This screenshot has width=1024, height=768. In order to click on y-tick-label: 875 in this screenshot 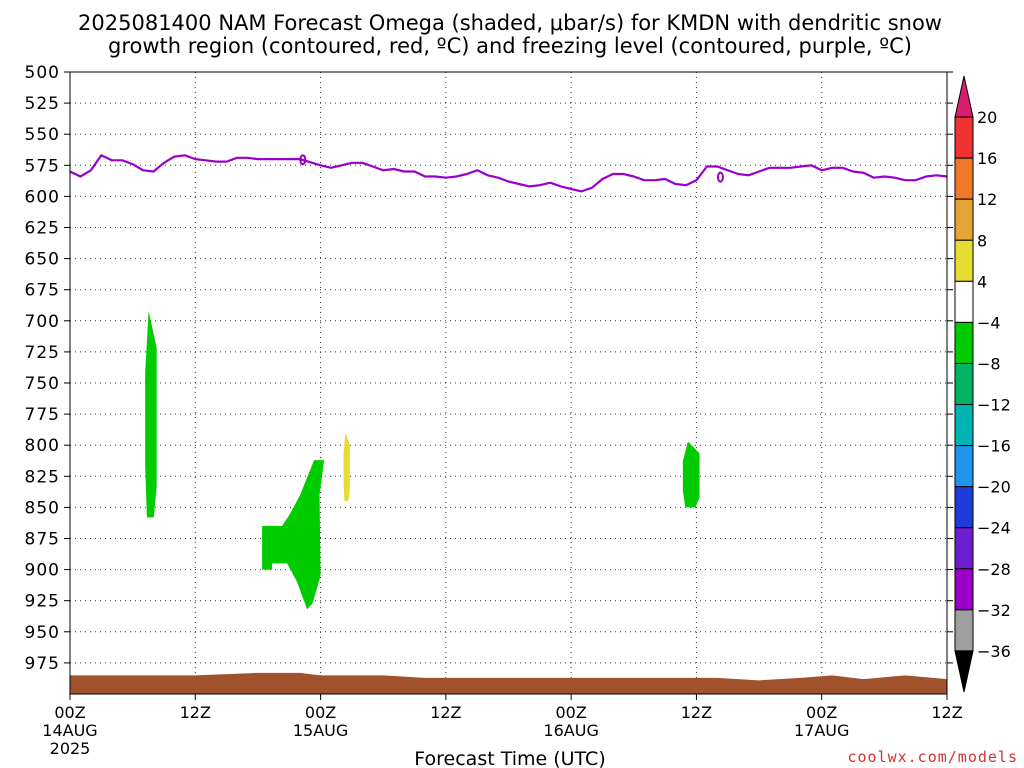, I will do `click(42, 540)`.